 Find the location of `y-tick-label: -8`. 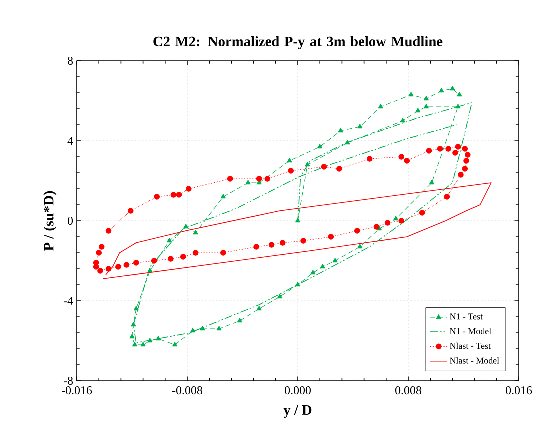

y-tick-label: -8 is located at coordinates (69, 381).